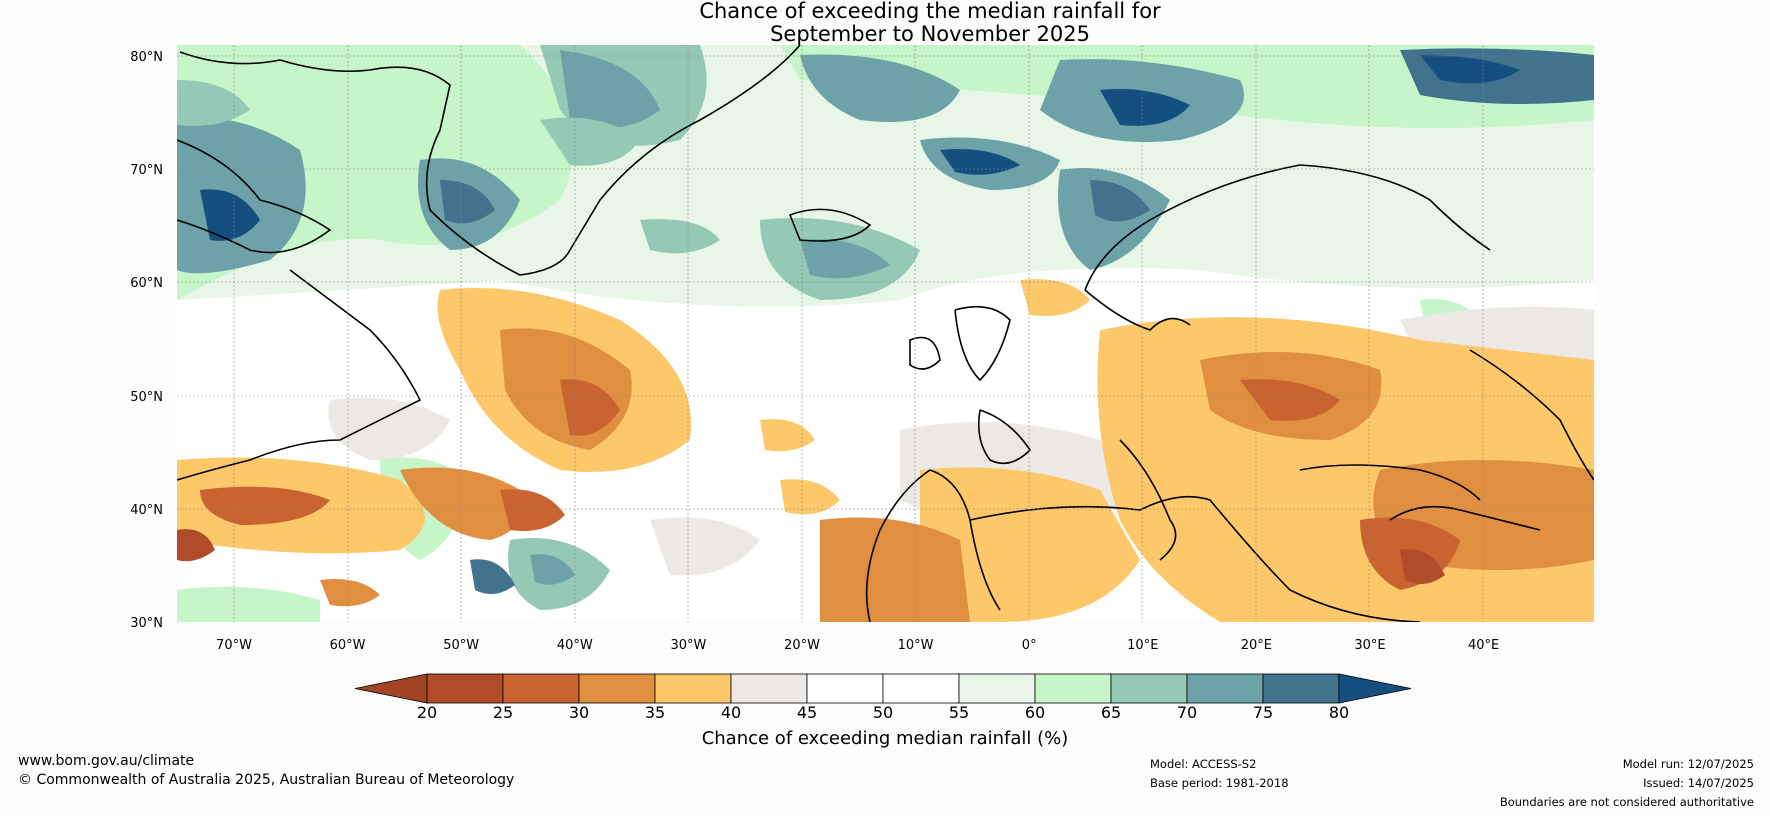 The height and width of the screenshot is (816, 1770). Describe the element at coordinates (146, 283) in the screenshot. I see `lat-label: 60°N` at that location.